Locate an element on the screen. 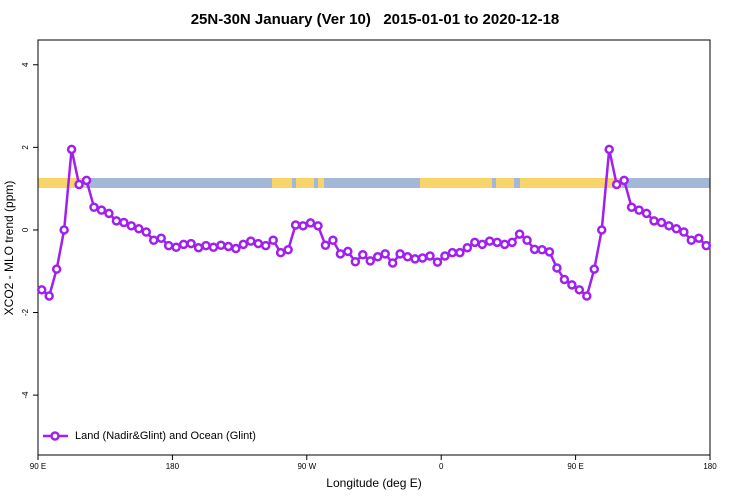  legend-label: Land (Nadir&Glint) and Ocean (Glint) is located at coordinates (165, 436).